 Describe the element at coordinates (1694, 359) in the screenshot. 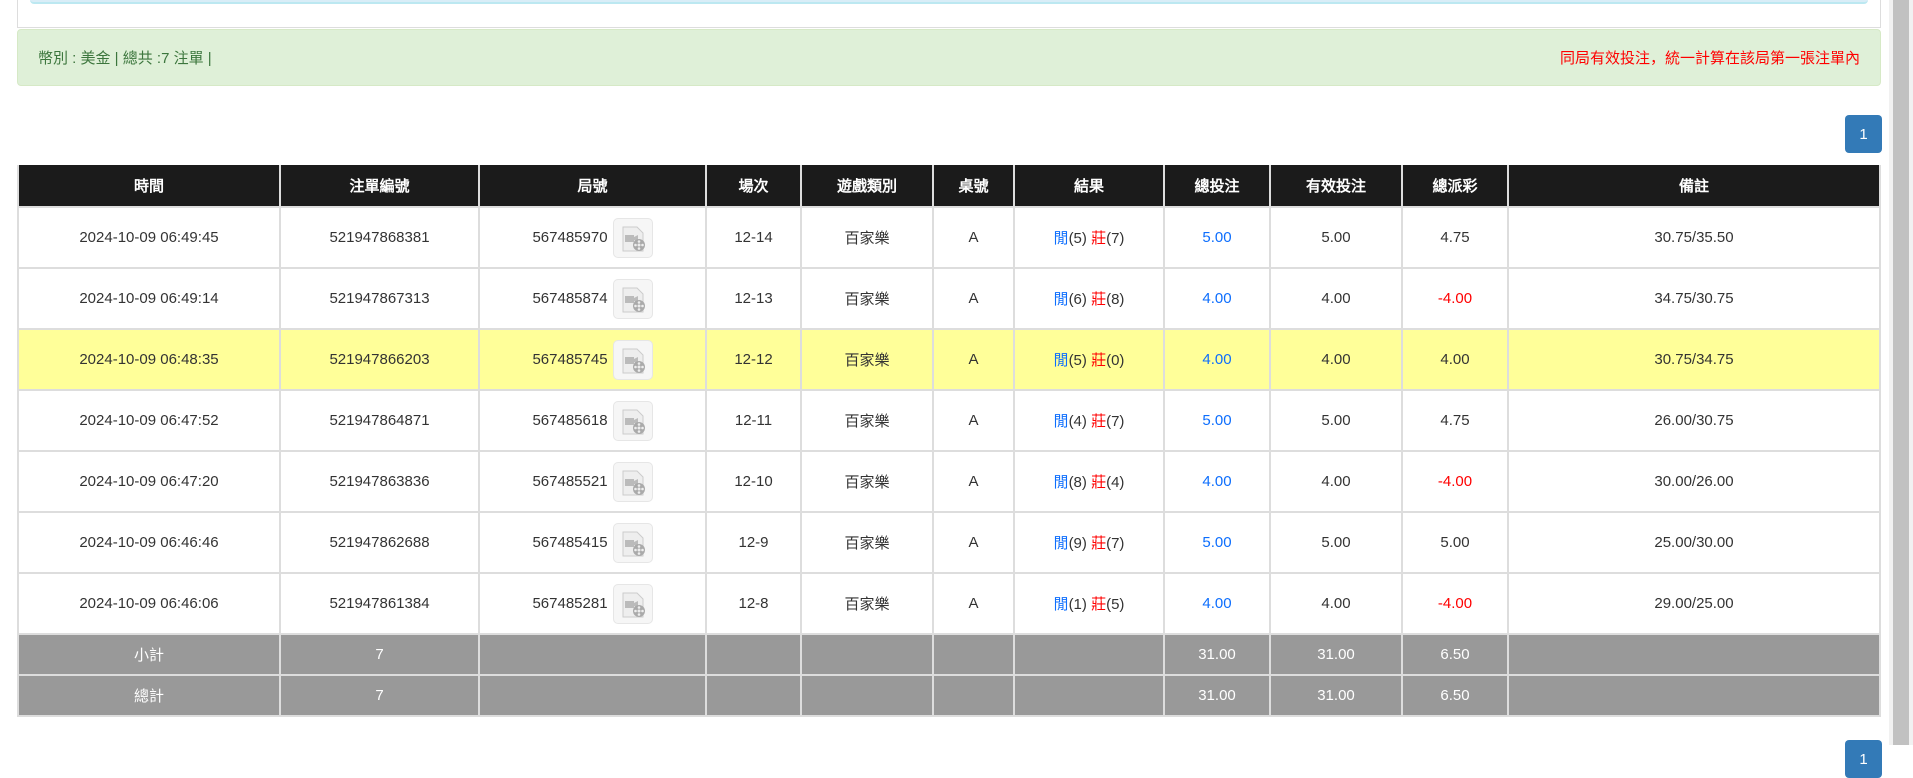

I see `note-cell: 30.75/34.75` at that location.